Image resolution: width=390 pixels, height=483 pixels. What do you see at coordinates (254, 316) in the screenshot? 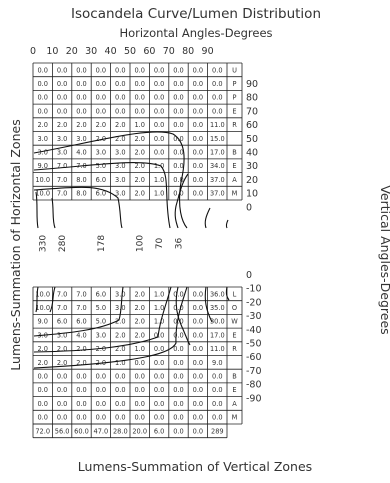
I see `lower-vertical-tick: -30` at bounding box center [254, 316].